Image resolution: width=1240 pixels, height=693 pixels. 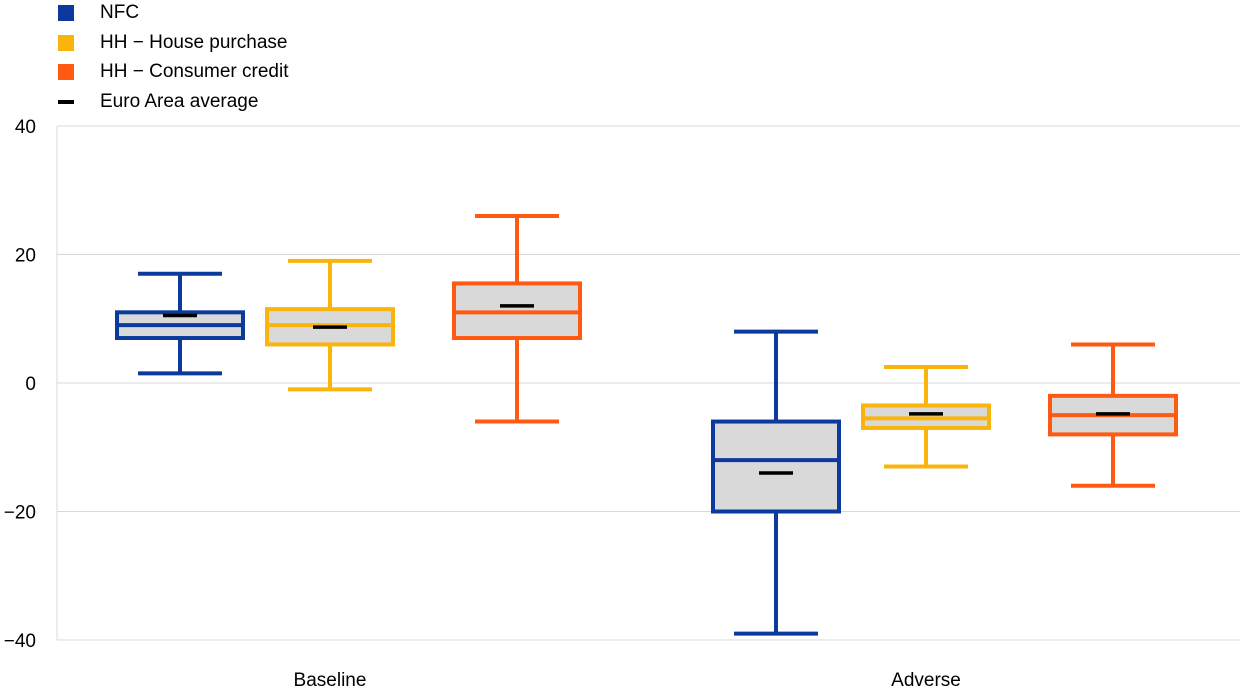 I want to click on legend-label-consumer-credit: HH − Consumer credit, so click(x=194, y=71).